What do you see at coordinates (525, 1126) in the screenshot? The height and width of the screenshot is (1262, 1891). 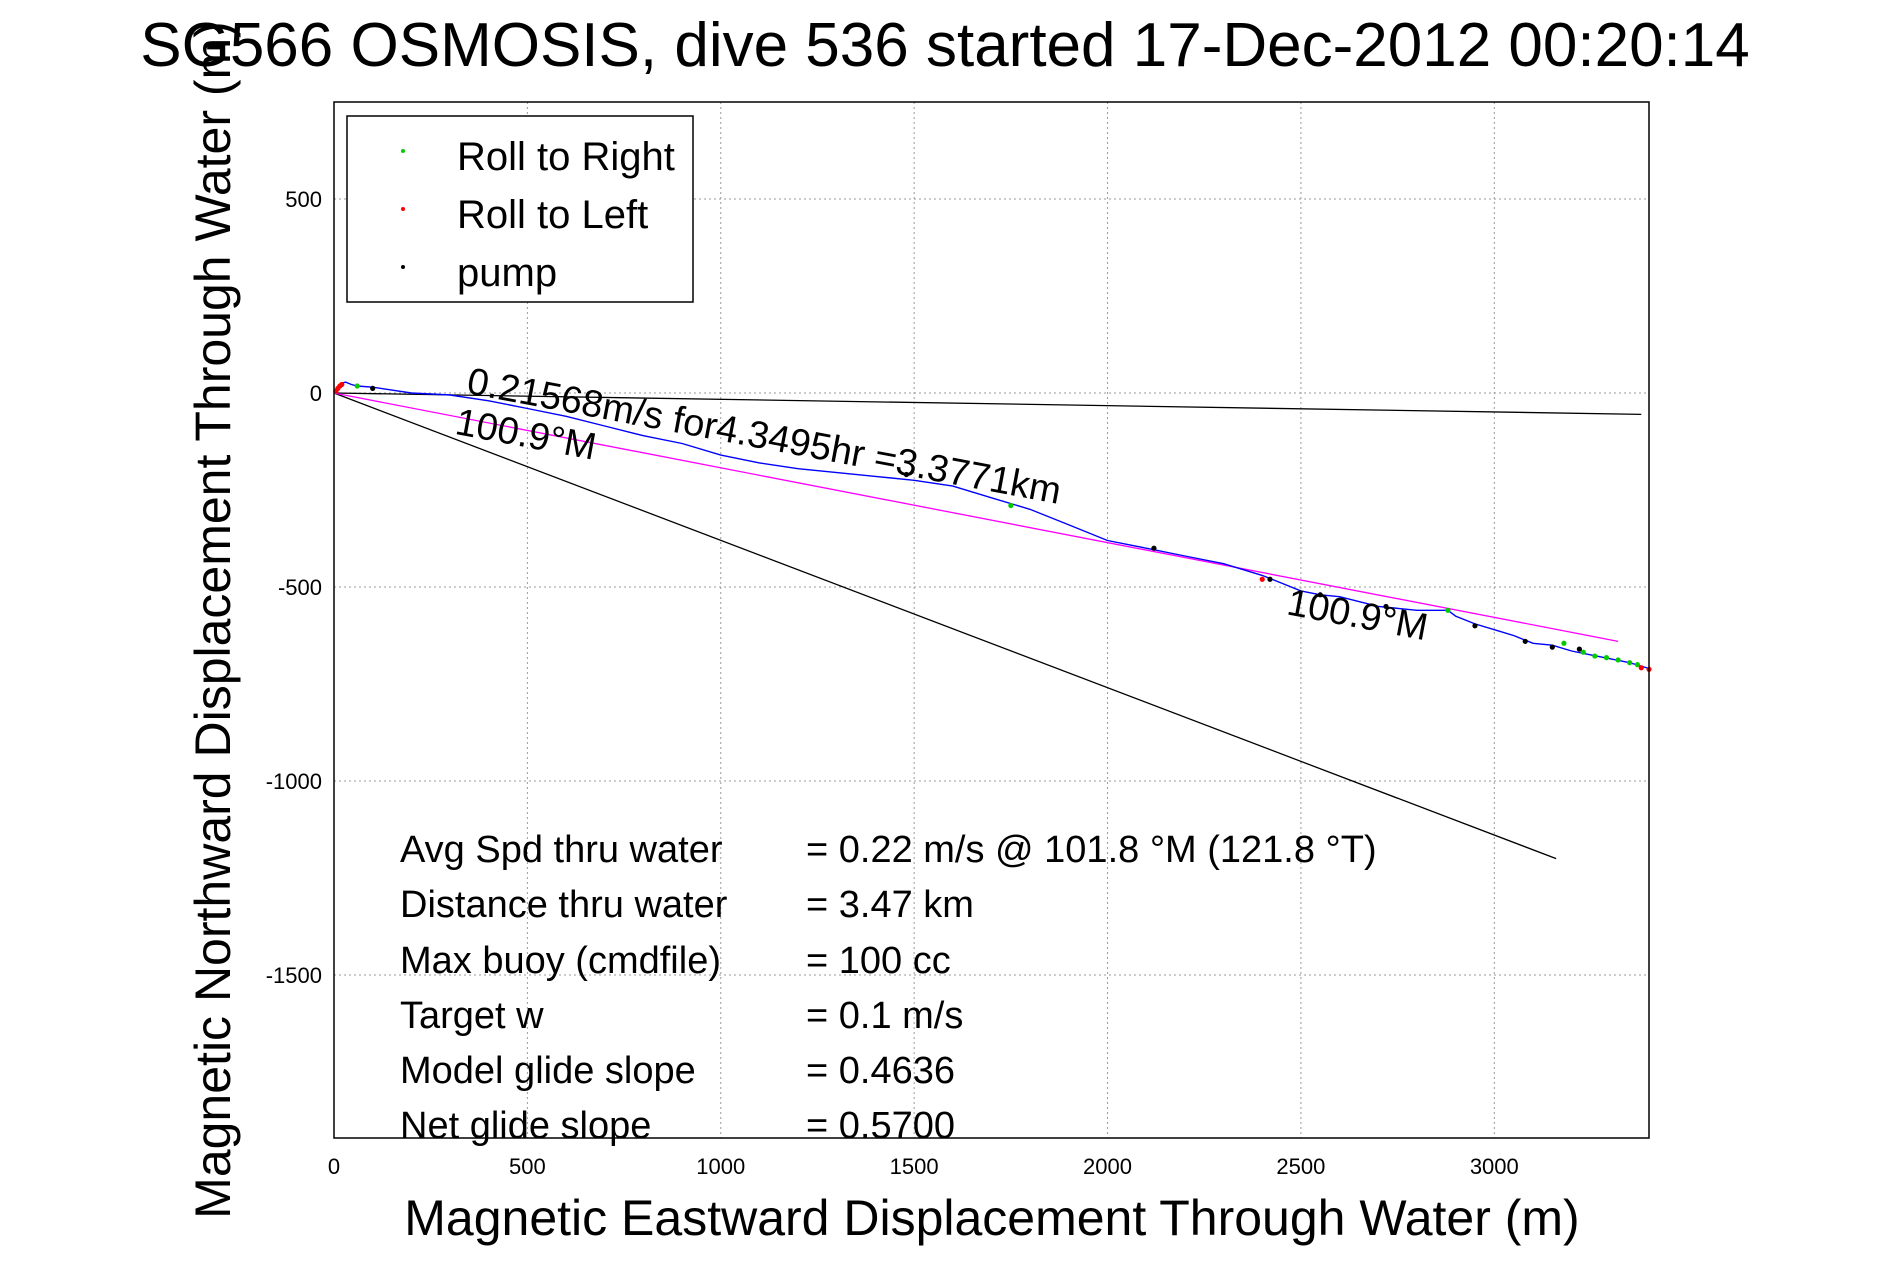 I see `stat-label-net-glide-slope: Net glide slope` at bounding box center [525, 1126].